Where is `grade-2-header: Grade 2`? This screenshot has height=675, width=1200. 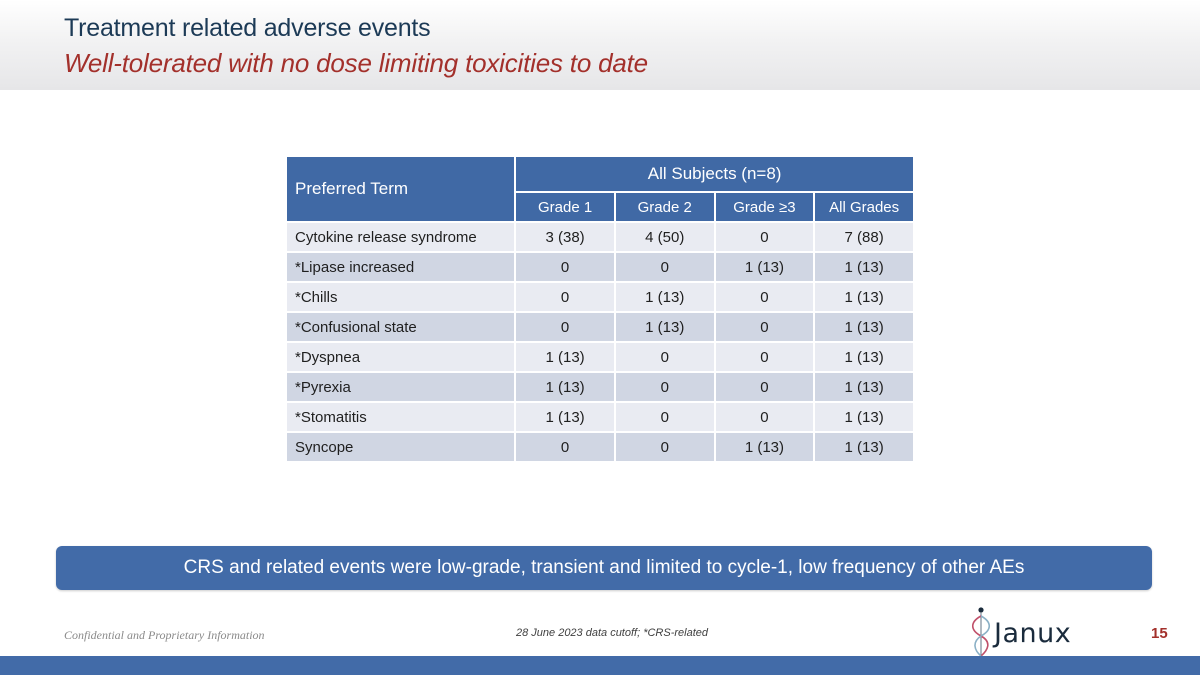
grade-2-header: Grade 2 is located at coordinates (664, 207).